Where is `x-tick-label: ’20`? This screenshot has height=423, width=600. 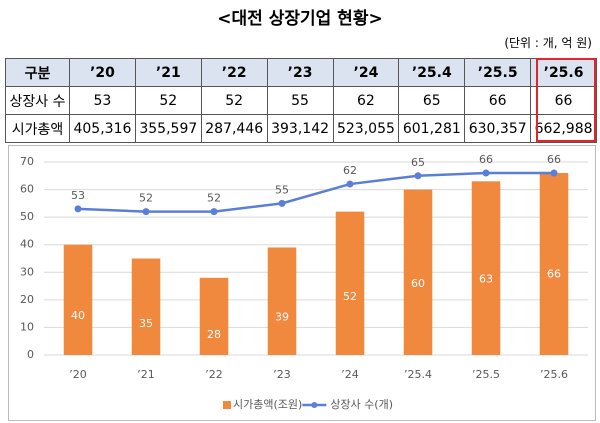 x-tick-label: ’20 is located at coordinates (78, 374).